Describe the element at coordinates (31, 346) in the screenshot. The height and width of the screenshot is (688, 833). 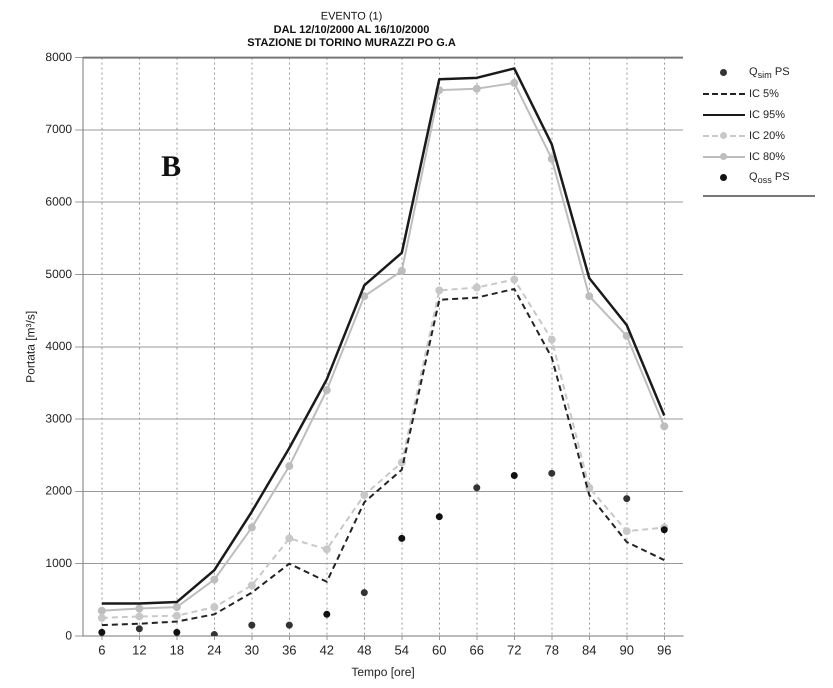
I see `y-axis-title: Portata [m³/s]` at that location.